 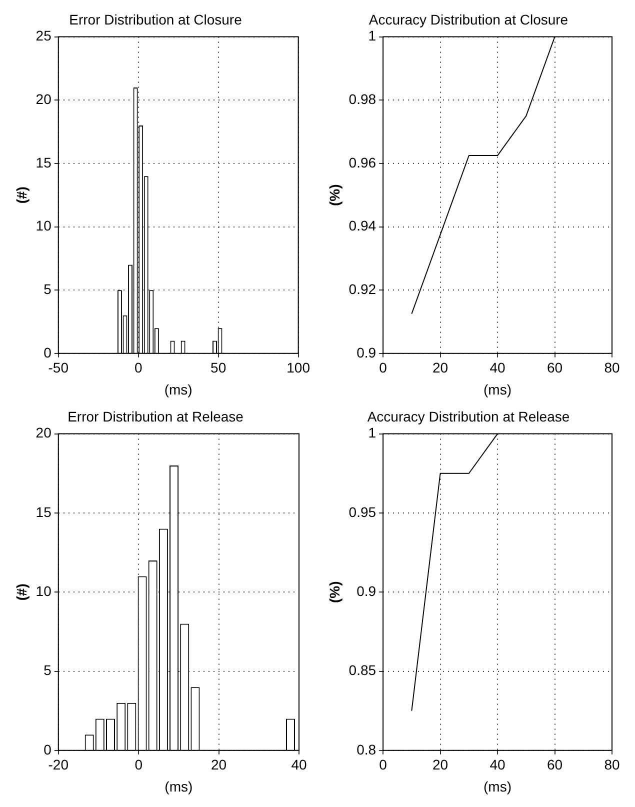 I want to click on x-tick-label: 100, so click(x=298, y=368).